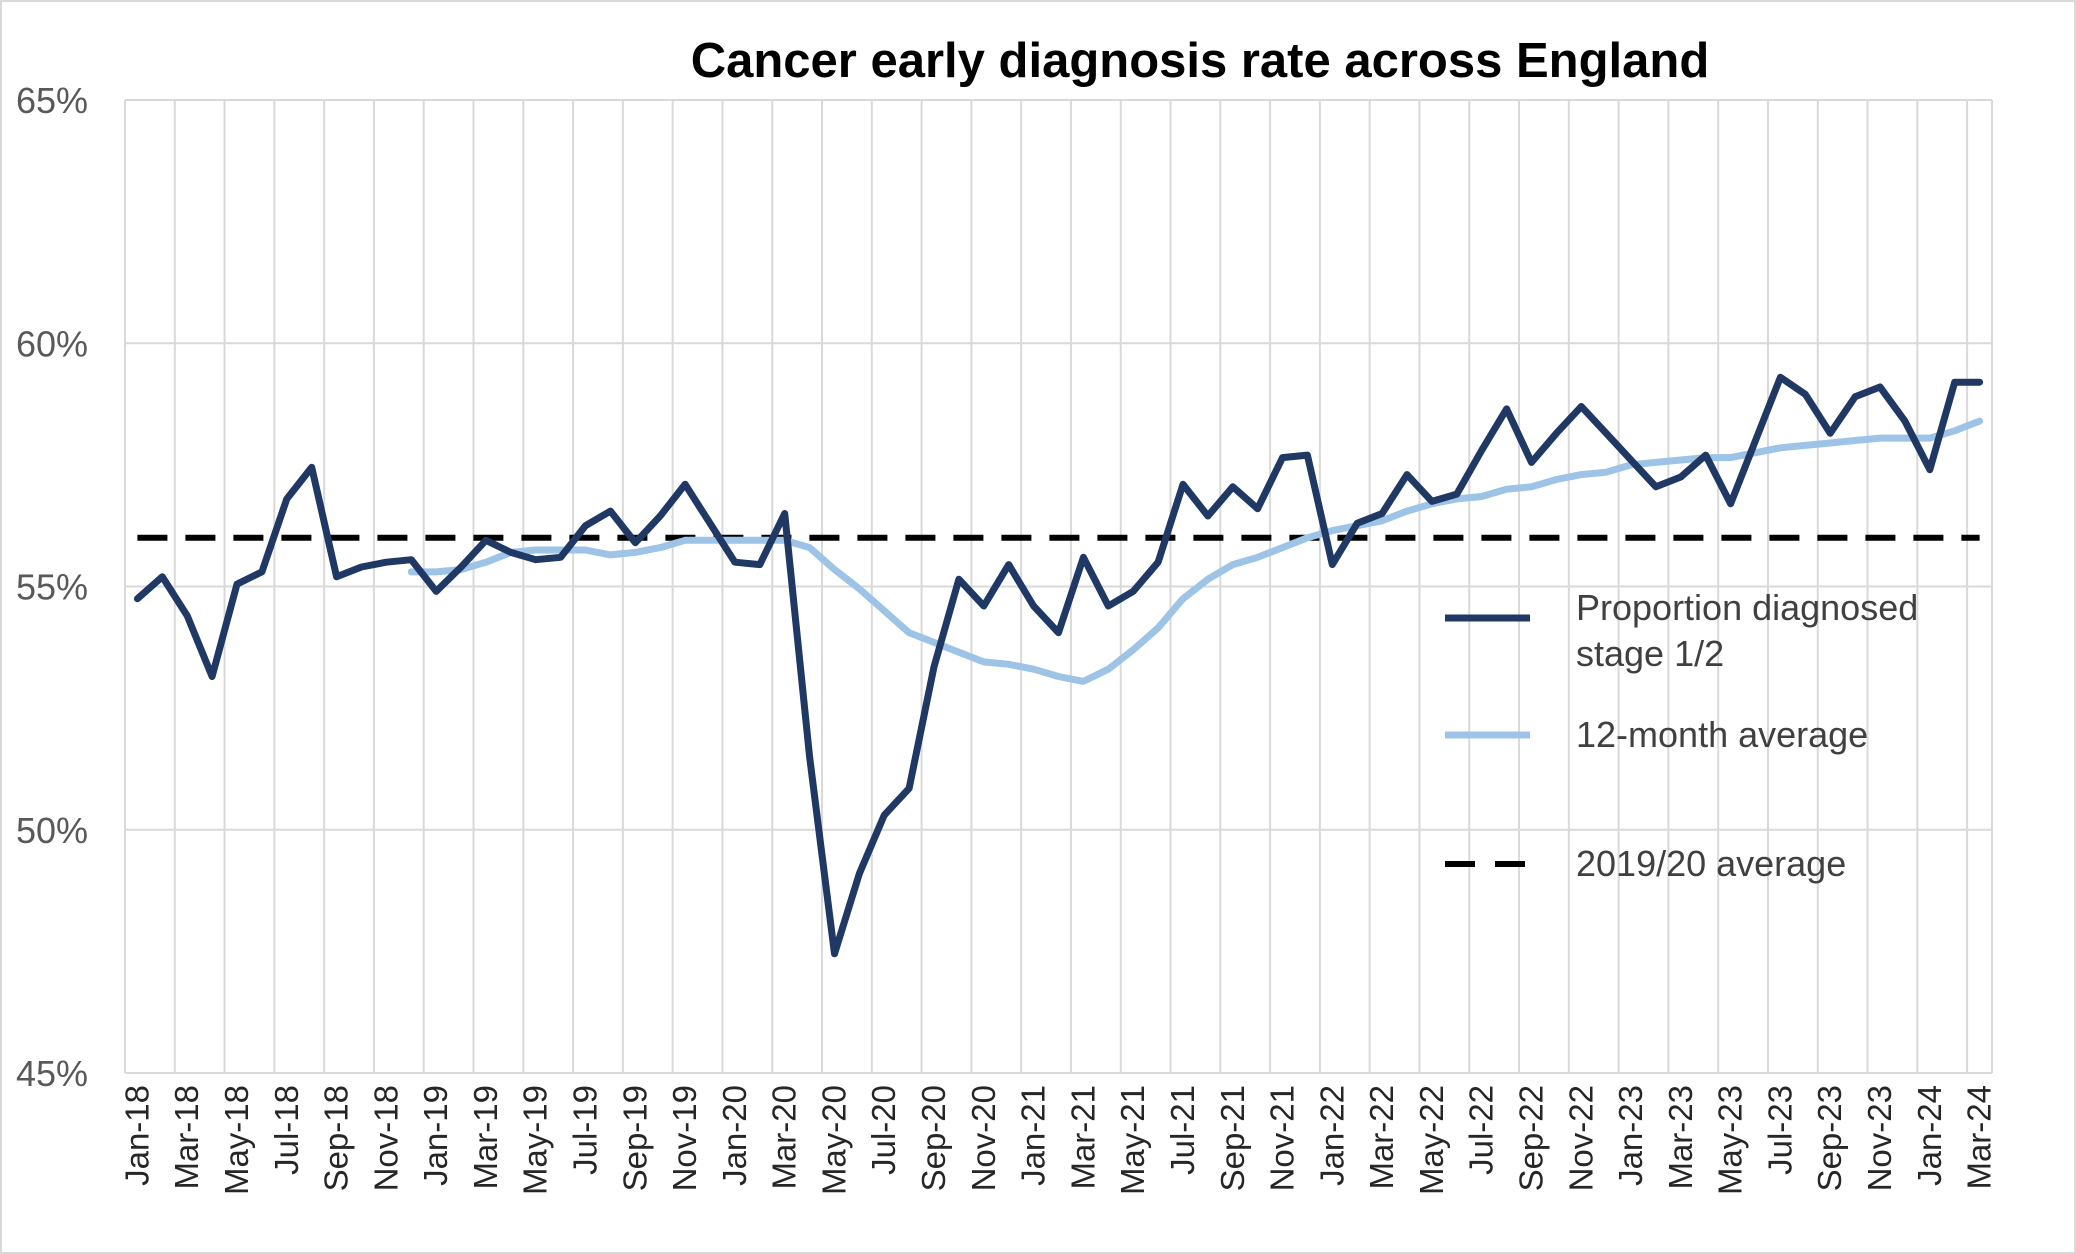  What do you see at coordinates (1711, 863) in the screenshot?
I see `legend-label: 2019/20 average` at bounding box center [1711, 863].